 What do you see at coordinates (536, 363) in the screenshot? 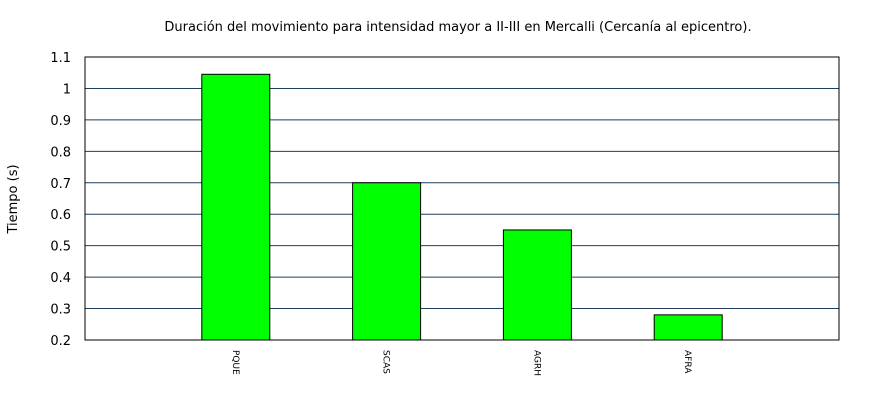
I see `x-tick-label: AGRH` at bounding box center [536, 363].